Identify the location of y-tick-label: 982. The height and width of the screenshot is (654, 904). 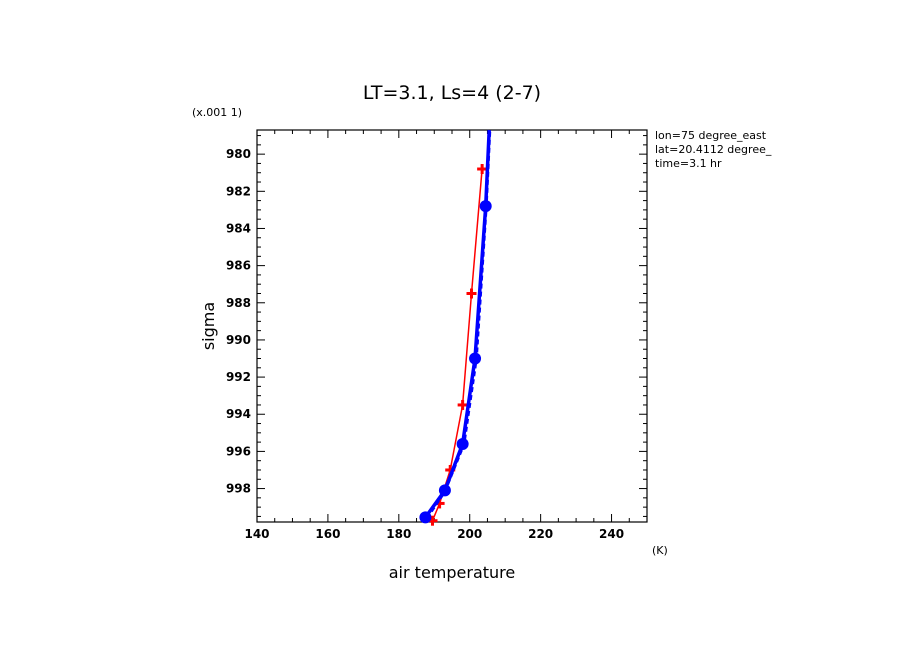
(238, 191).